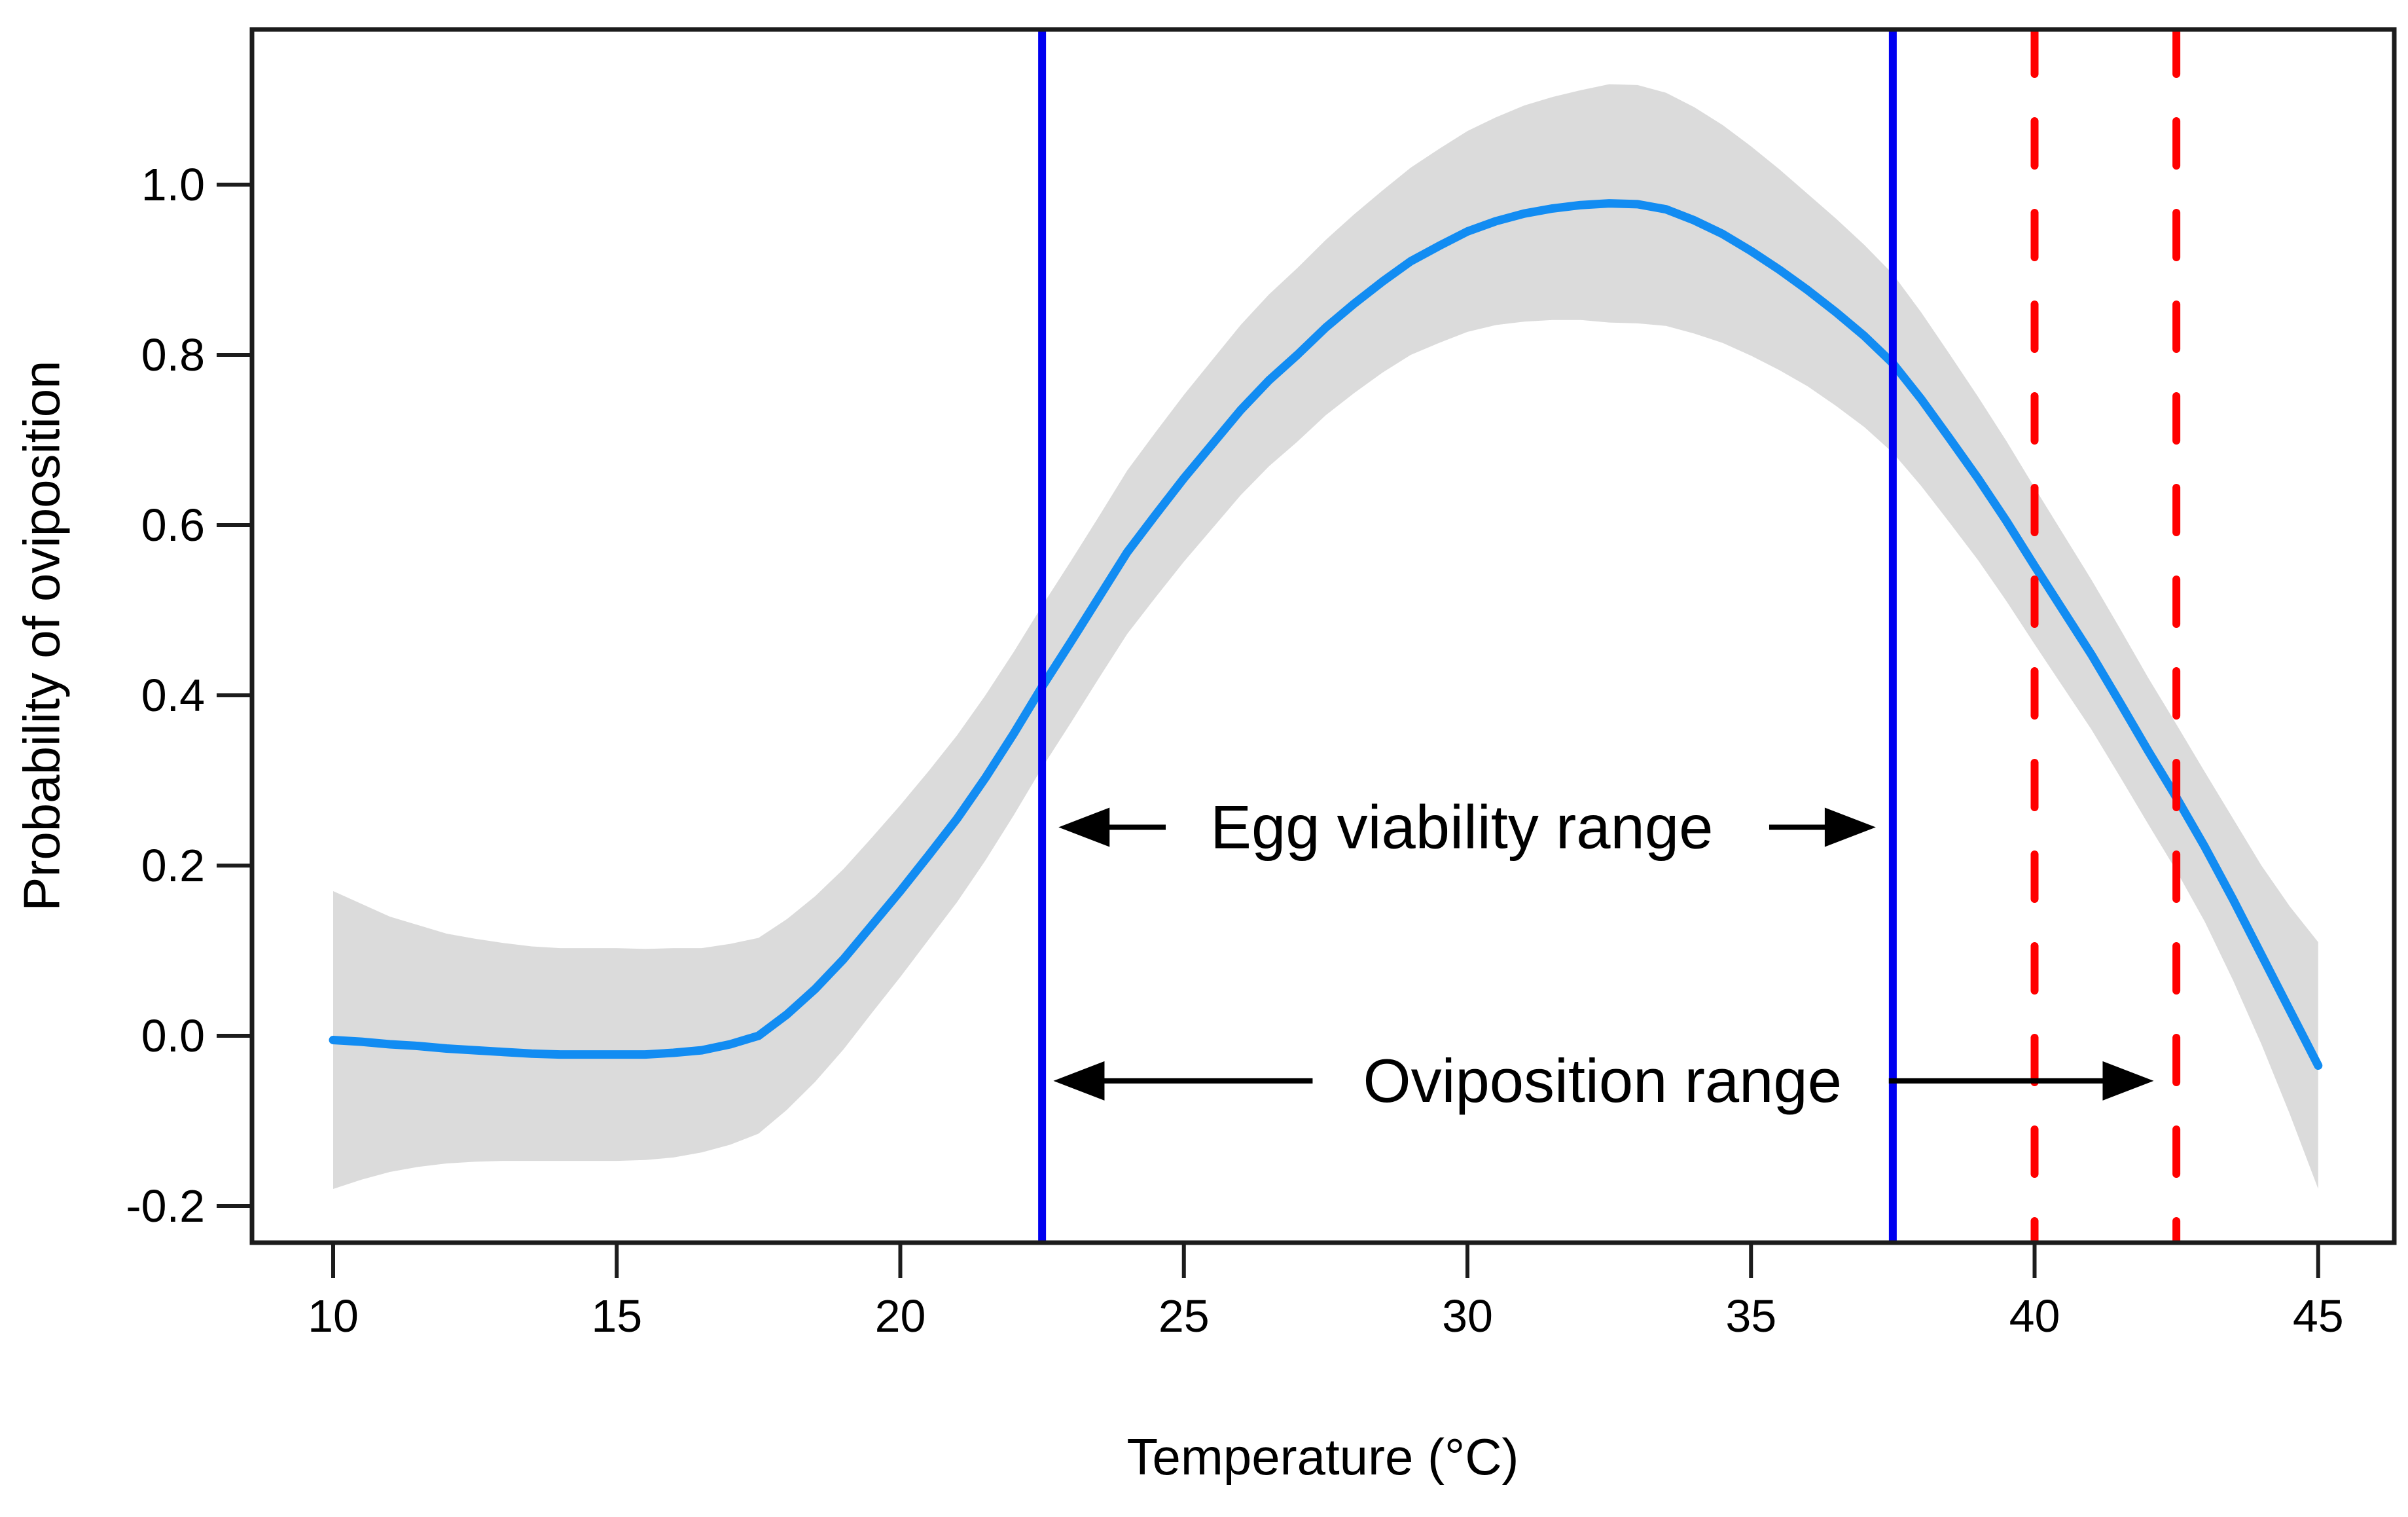  What do you see at coordinates (333, 1316) in the screenshot?
I see `x-tick-label: 10` at bounding box center [333, 1316].